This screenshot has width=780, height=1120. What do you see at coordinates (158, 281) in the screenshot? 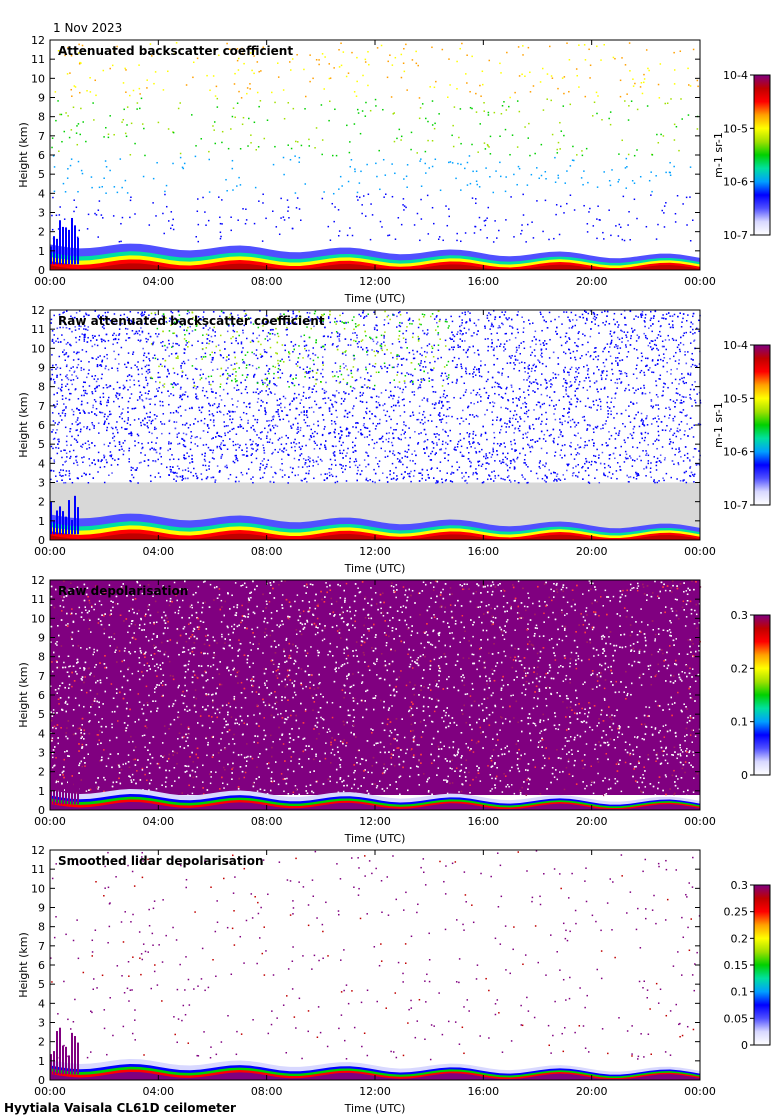
I see `x-tick-label: 04:00` at bounding box center [158, 281].